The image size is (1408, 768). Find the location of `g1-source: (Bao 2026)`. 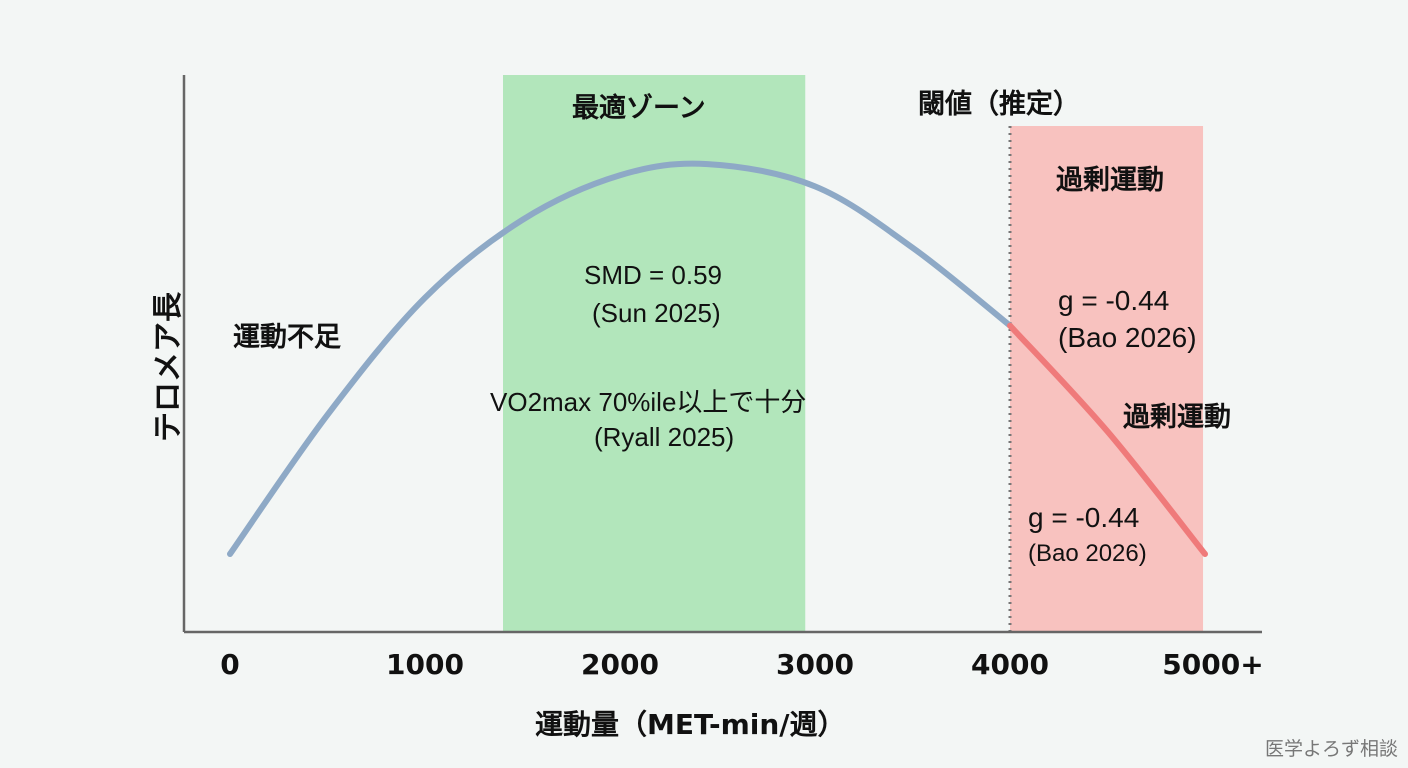

g1-source: (Bao 2026) is located at coordinates (1127, 337).